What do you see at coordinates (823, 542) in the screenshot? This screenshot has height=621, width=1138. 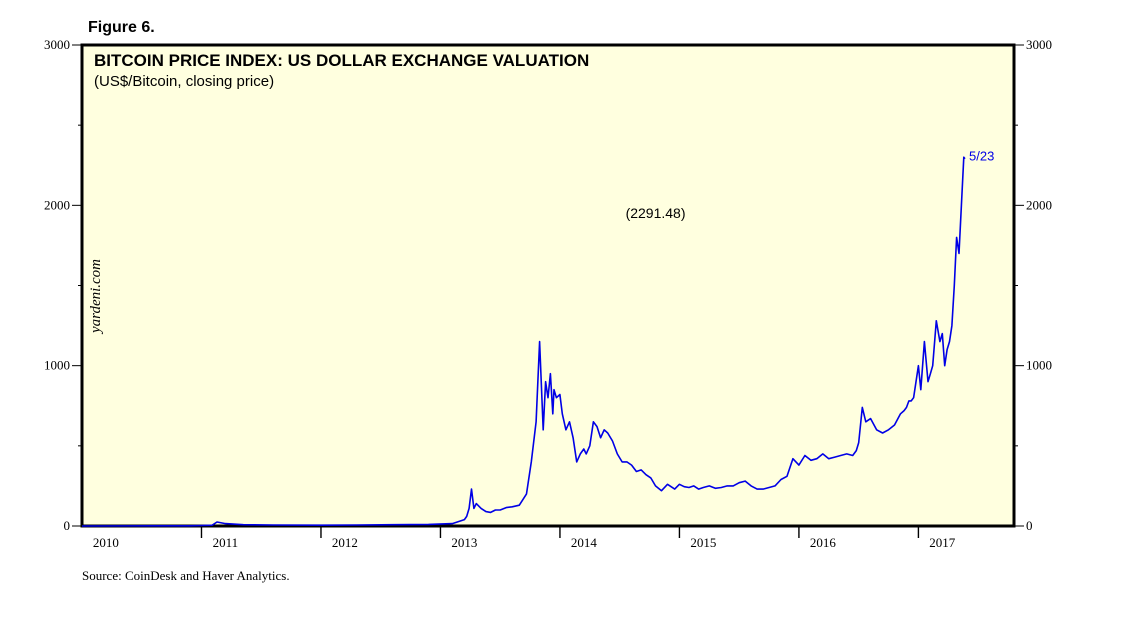 I see `x-year-label: 2016` at bounding box center [823, 542].